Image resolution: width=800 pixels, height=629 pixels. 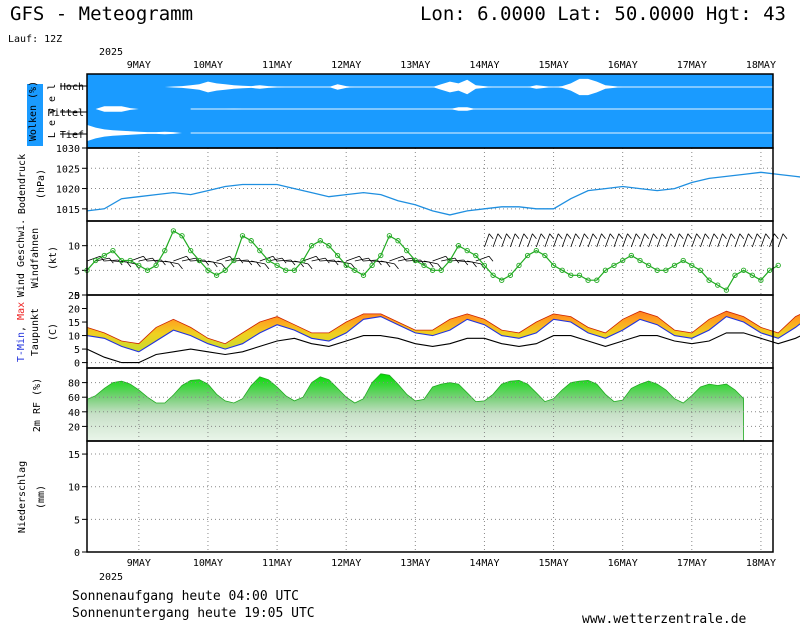 I want to click on location-coords: Lon: 6.0000 Lat: 50.0000 Hgt: 43, so click(x=603, y=14).